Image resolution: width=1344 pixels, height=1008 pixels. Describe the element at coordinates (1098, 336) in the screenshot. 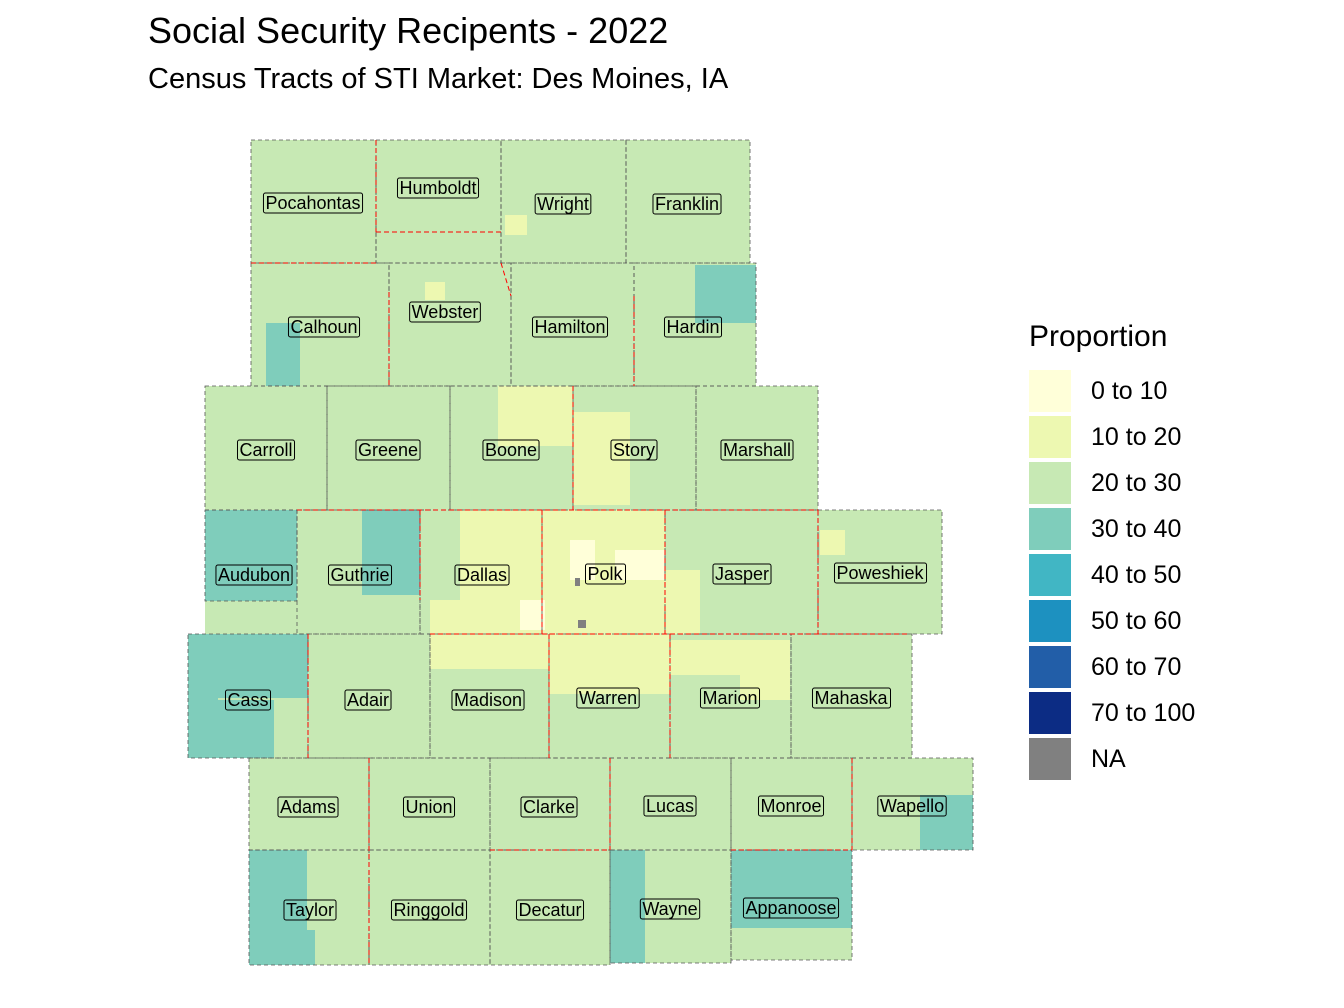

I see `legend-title: Proportion` at that location.